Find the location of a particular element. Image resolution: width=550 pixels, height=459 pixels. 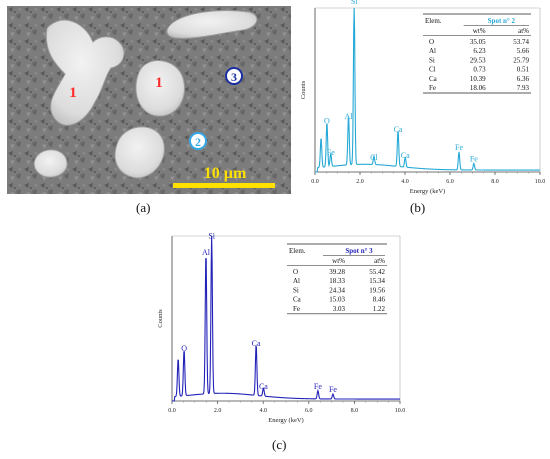

table-cell-wt: 10.39 is located at coordinates (478, 79).